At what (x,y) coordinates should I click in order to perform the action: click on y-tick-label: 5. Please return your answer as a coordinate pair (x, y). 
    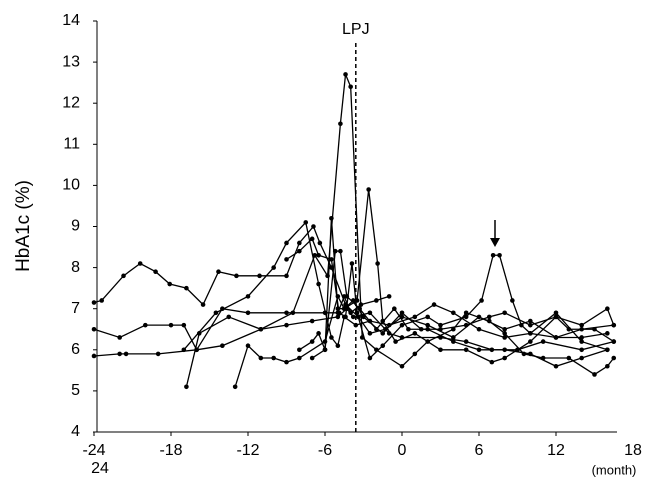
    Looking at the image, I should click on (75, 390).